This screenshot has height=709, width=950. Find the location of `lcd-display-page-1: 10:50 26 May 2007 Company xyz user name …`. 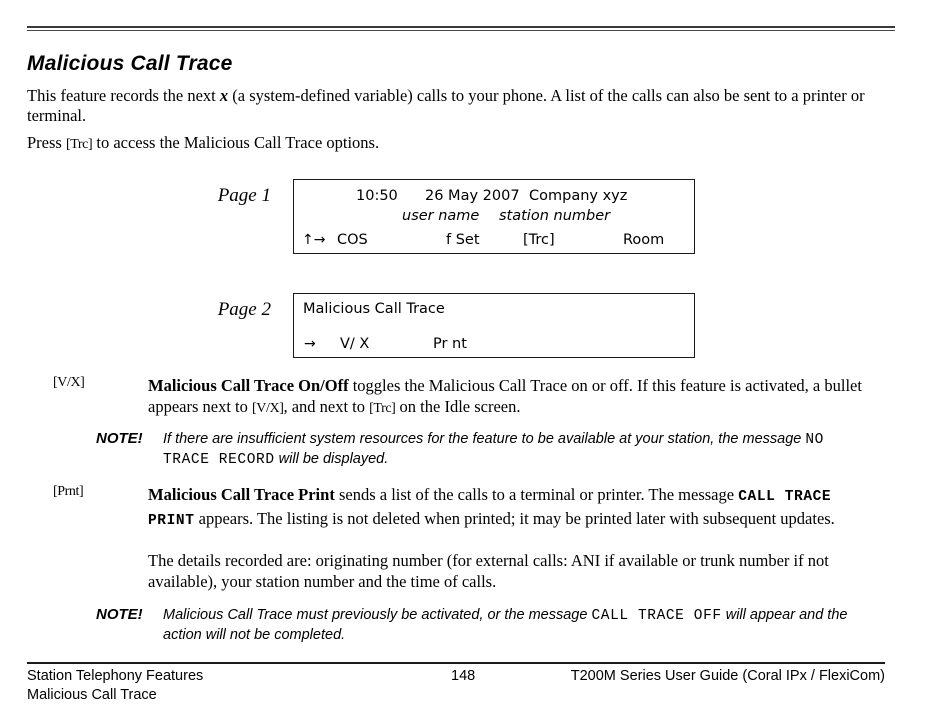

lcd-display-page-1: 10:50 26 May 2007 Company xyz user name … is located at coordinates (494, 216).